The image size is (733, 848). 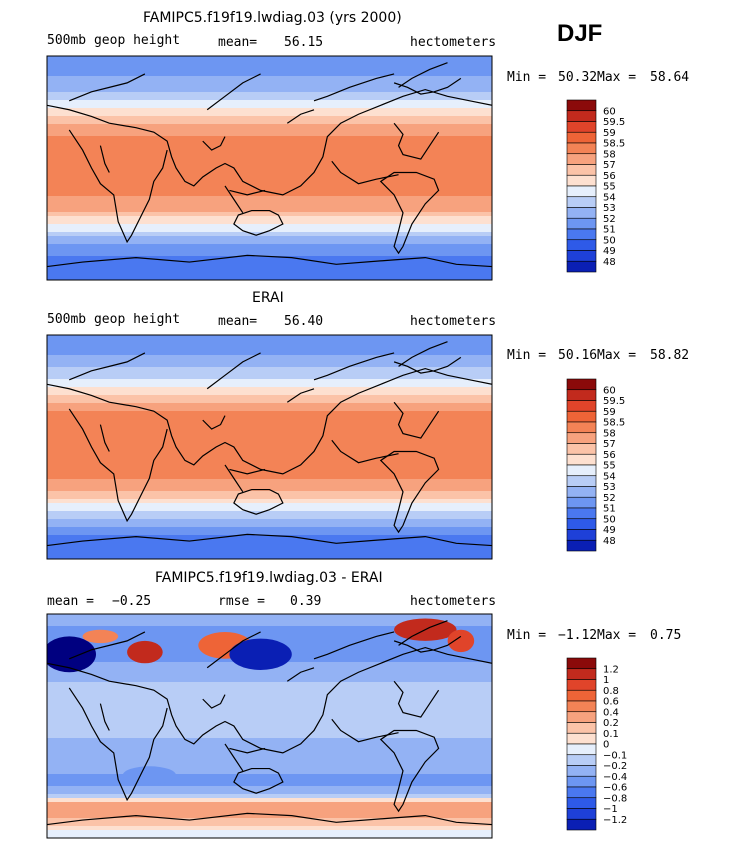 What do you see at coordinates (617, 77) in the screenshot?
I see `panel-1-max-label: Max =` at bounding box center [617, 77].